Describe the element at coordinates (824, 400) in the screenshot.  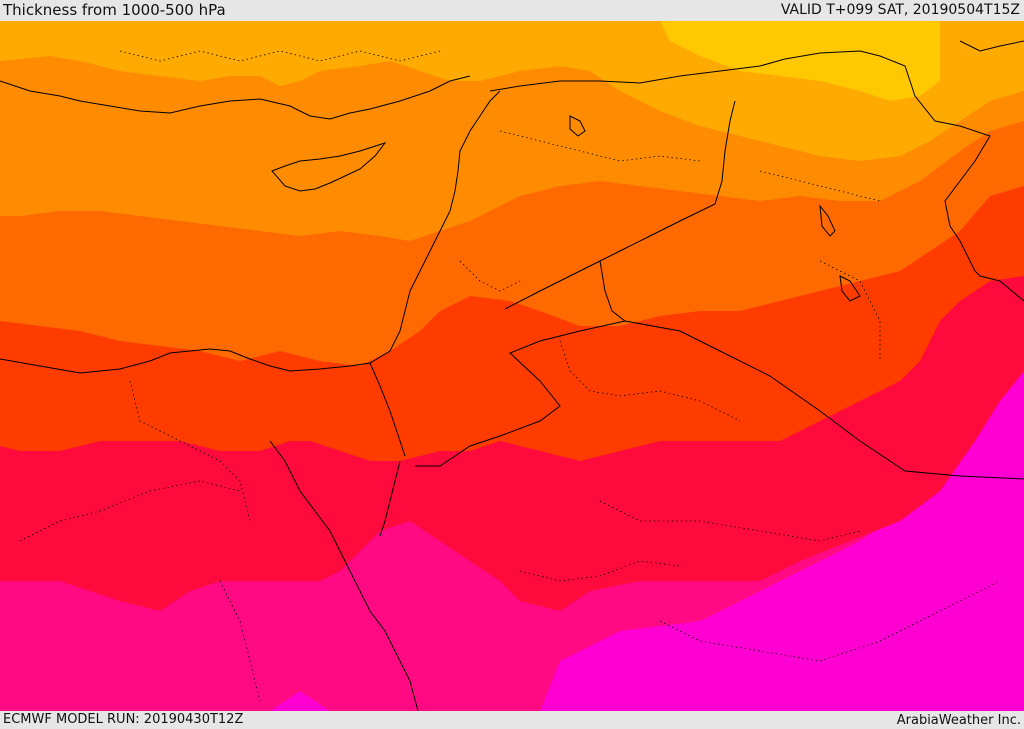
I see `border-saudi-iraq` at that location.